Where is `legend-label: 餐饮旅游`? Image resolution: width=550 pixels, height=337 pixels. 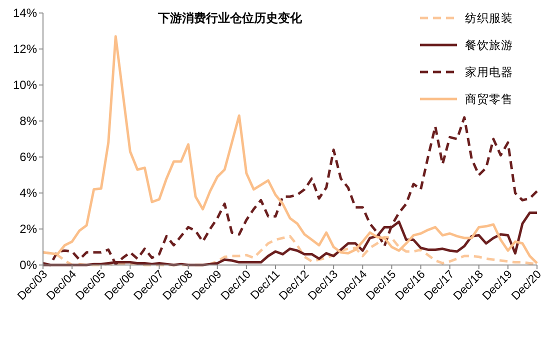
legend-label: 餐饮旅游 is located at coordinates (489, 45).